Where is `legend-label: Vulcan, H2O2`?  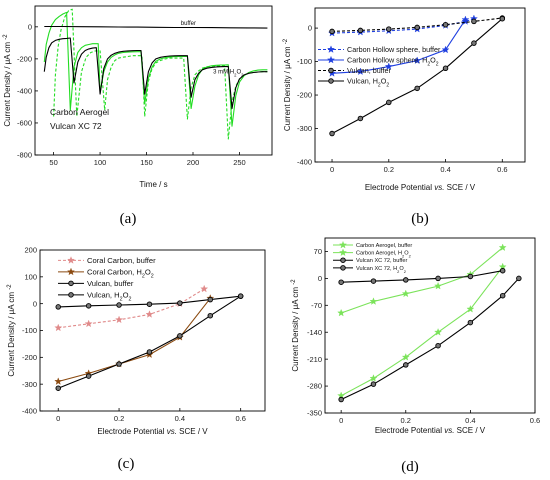 legend-label: Vulcan, H2O2 is located at coordinates (368, 83).